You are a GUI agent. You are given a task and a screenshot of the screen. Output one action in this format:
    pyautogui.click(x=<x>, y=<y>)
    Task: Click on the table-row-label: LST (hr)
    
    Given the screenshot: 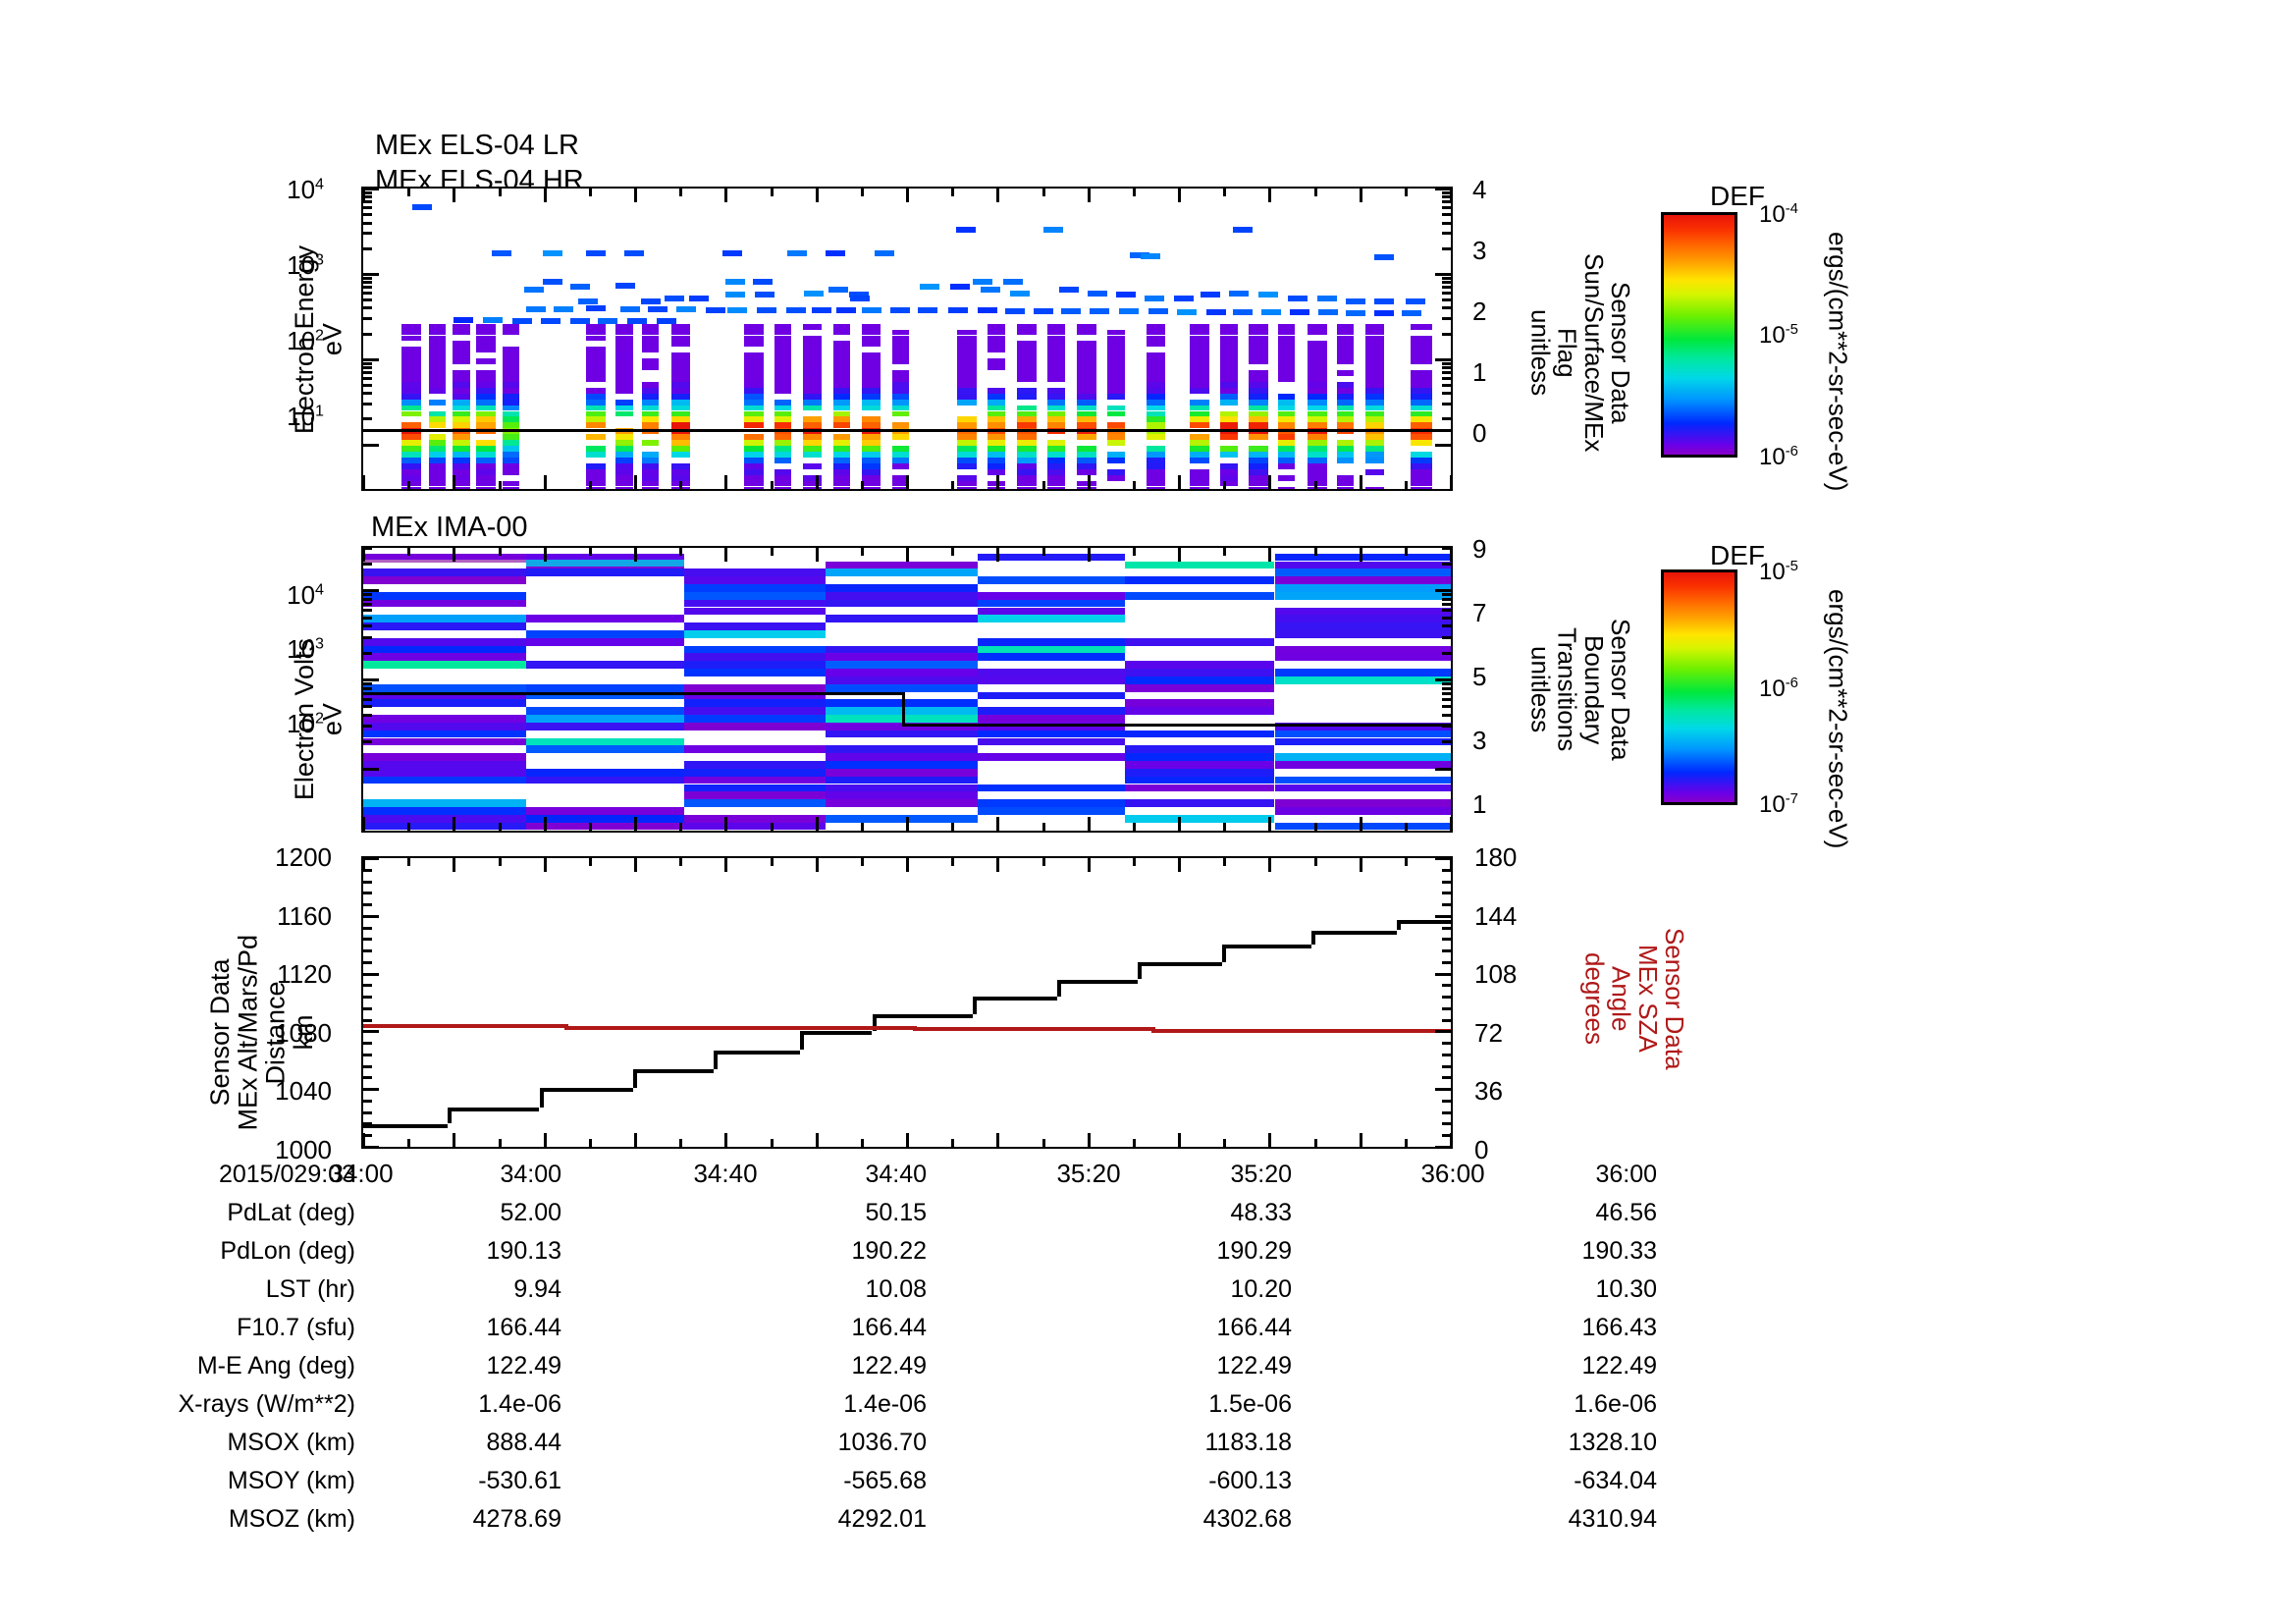 What is the action you would take?
    pyautogui.click(x=310, y=1289)
    